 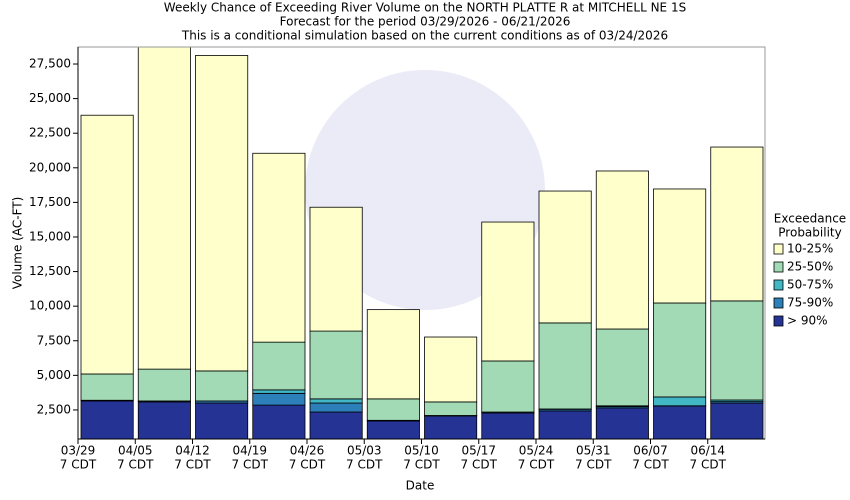 What do you see at coordinates (78, 451) in the screenshot?
I see `x-tick-label: 03/29` at bounding box center [78, 451].